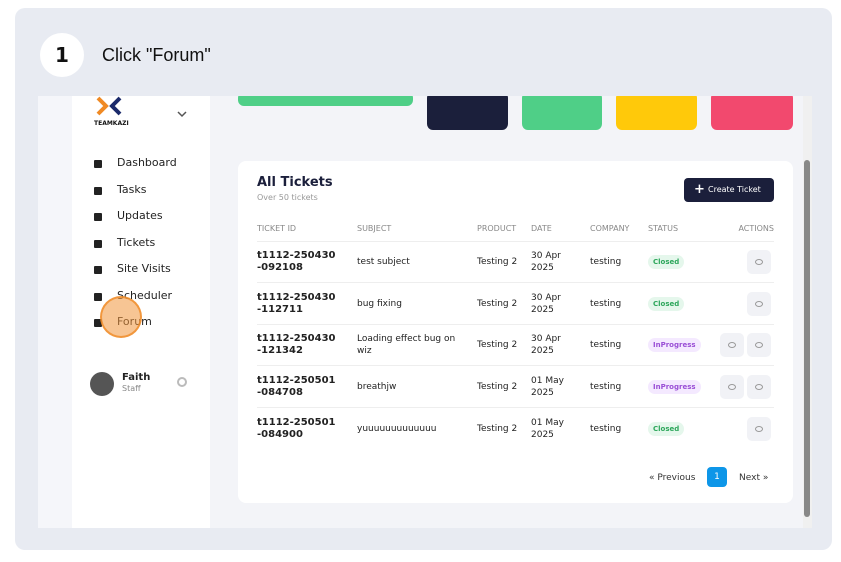 The height and width of the screenshot is (562, 841). Describe the element at coordinates (379, 303) in the screenshot. I see `subject: bug fixing` at that location.